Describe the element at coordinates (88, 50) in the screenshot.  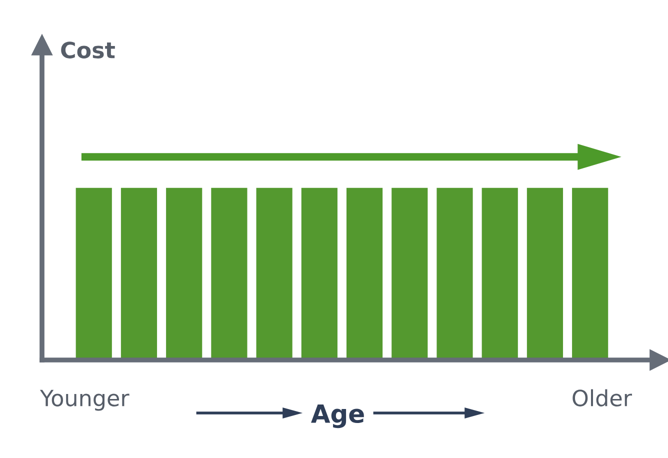
I see `text: Cost` at that location.